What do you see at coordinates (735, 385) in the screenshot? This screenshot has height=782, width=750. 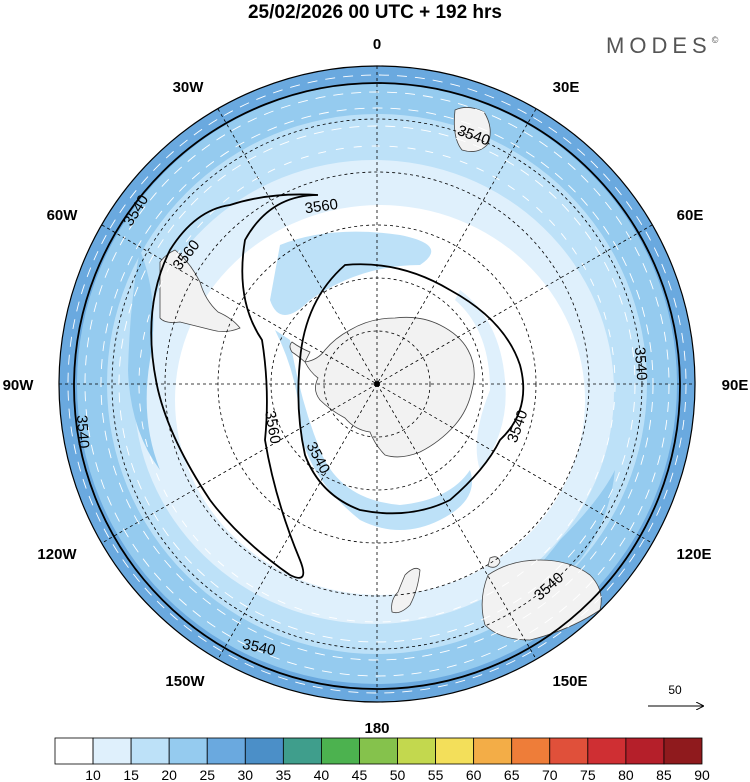 I see `lon-90e: 90E` at bounding box center [735, 385].